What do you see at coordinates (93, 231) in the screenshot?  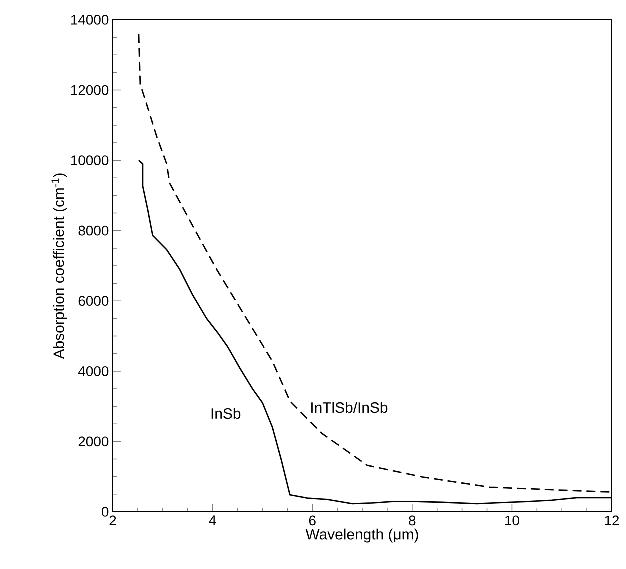 I see `y-tick-label: 8000` at bounding box center [93, 231].